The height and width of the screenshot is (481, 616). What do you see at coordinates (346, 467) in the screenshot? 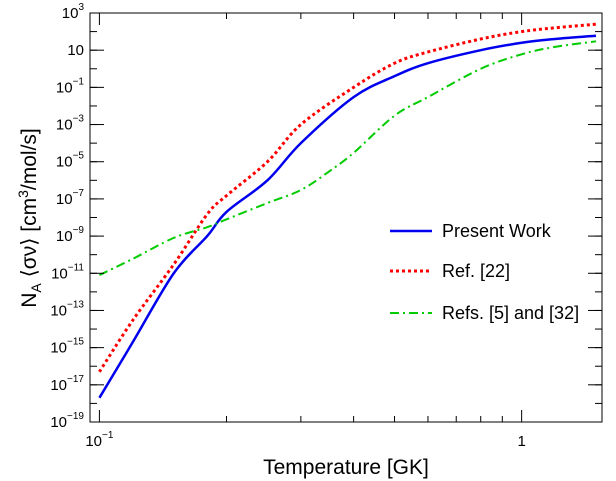
I see `x-axis-label: Temperature [GK]` at bounding box center [346, 467].